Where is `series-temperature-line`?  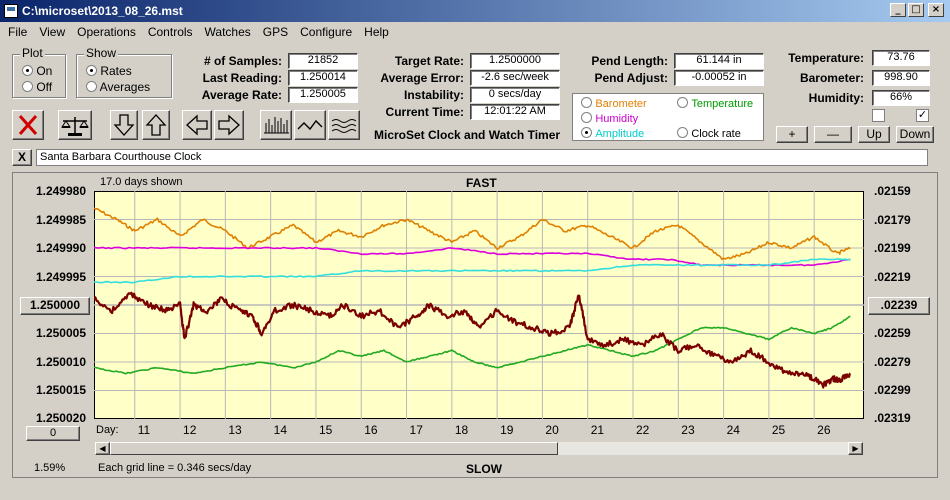
series-temperature-line is located at coordinates (472, 345).